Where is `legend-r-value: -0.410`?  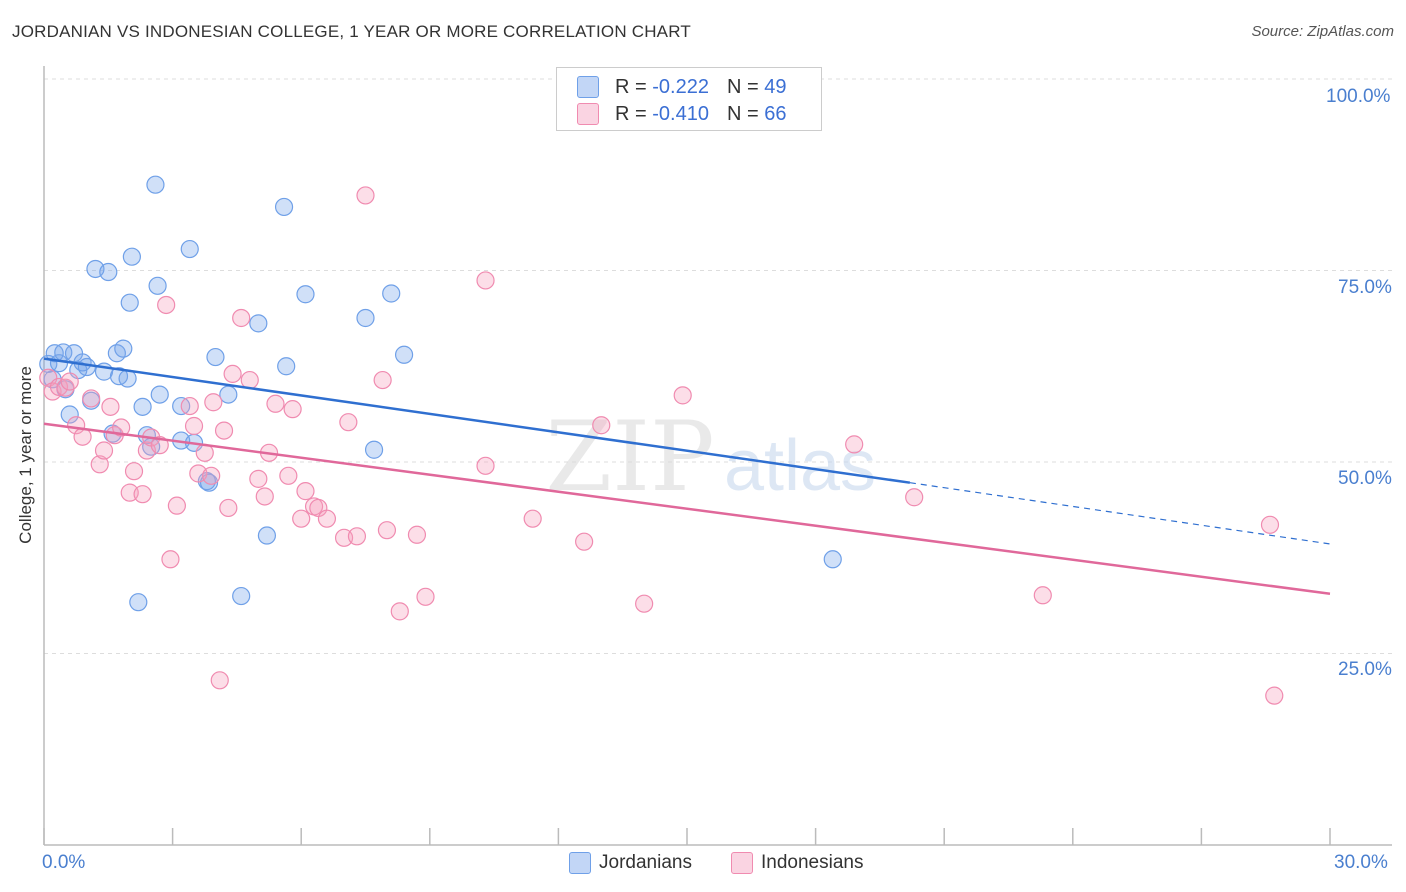 legend-r-value: -0.410 is located at coordinates (680, 113).